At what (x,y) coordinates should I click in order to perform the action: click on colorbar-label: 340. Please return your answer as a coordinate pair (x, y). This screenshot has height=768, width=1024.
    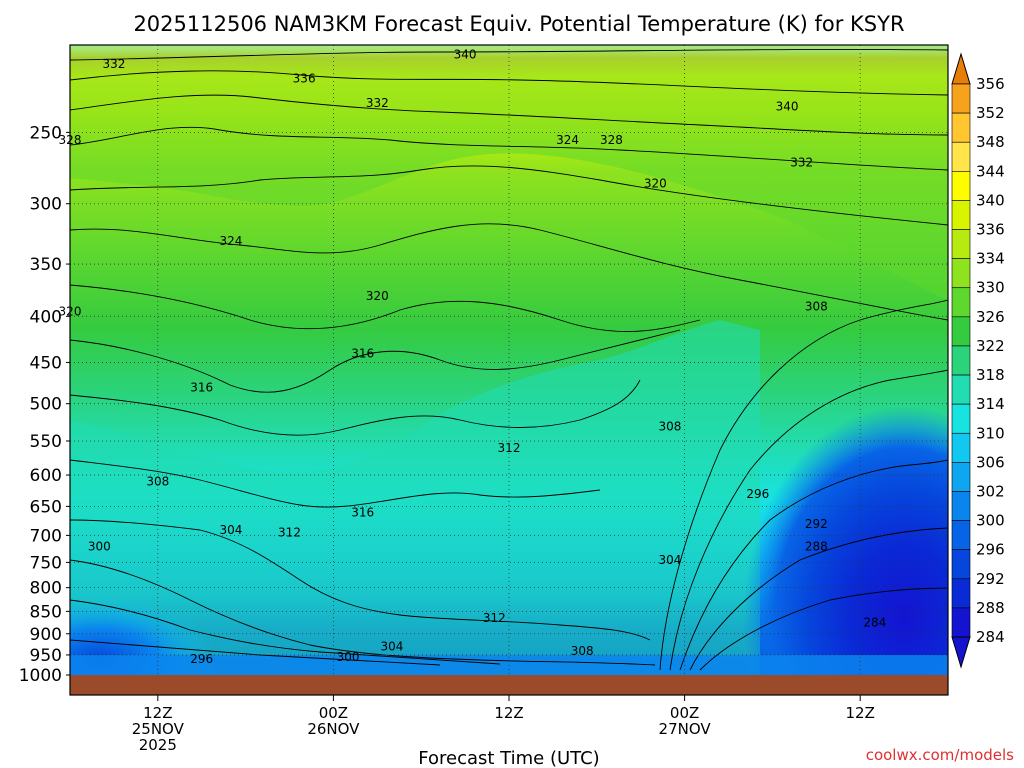
    Looking at the image, I should click on (990, 200).